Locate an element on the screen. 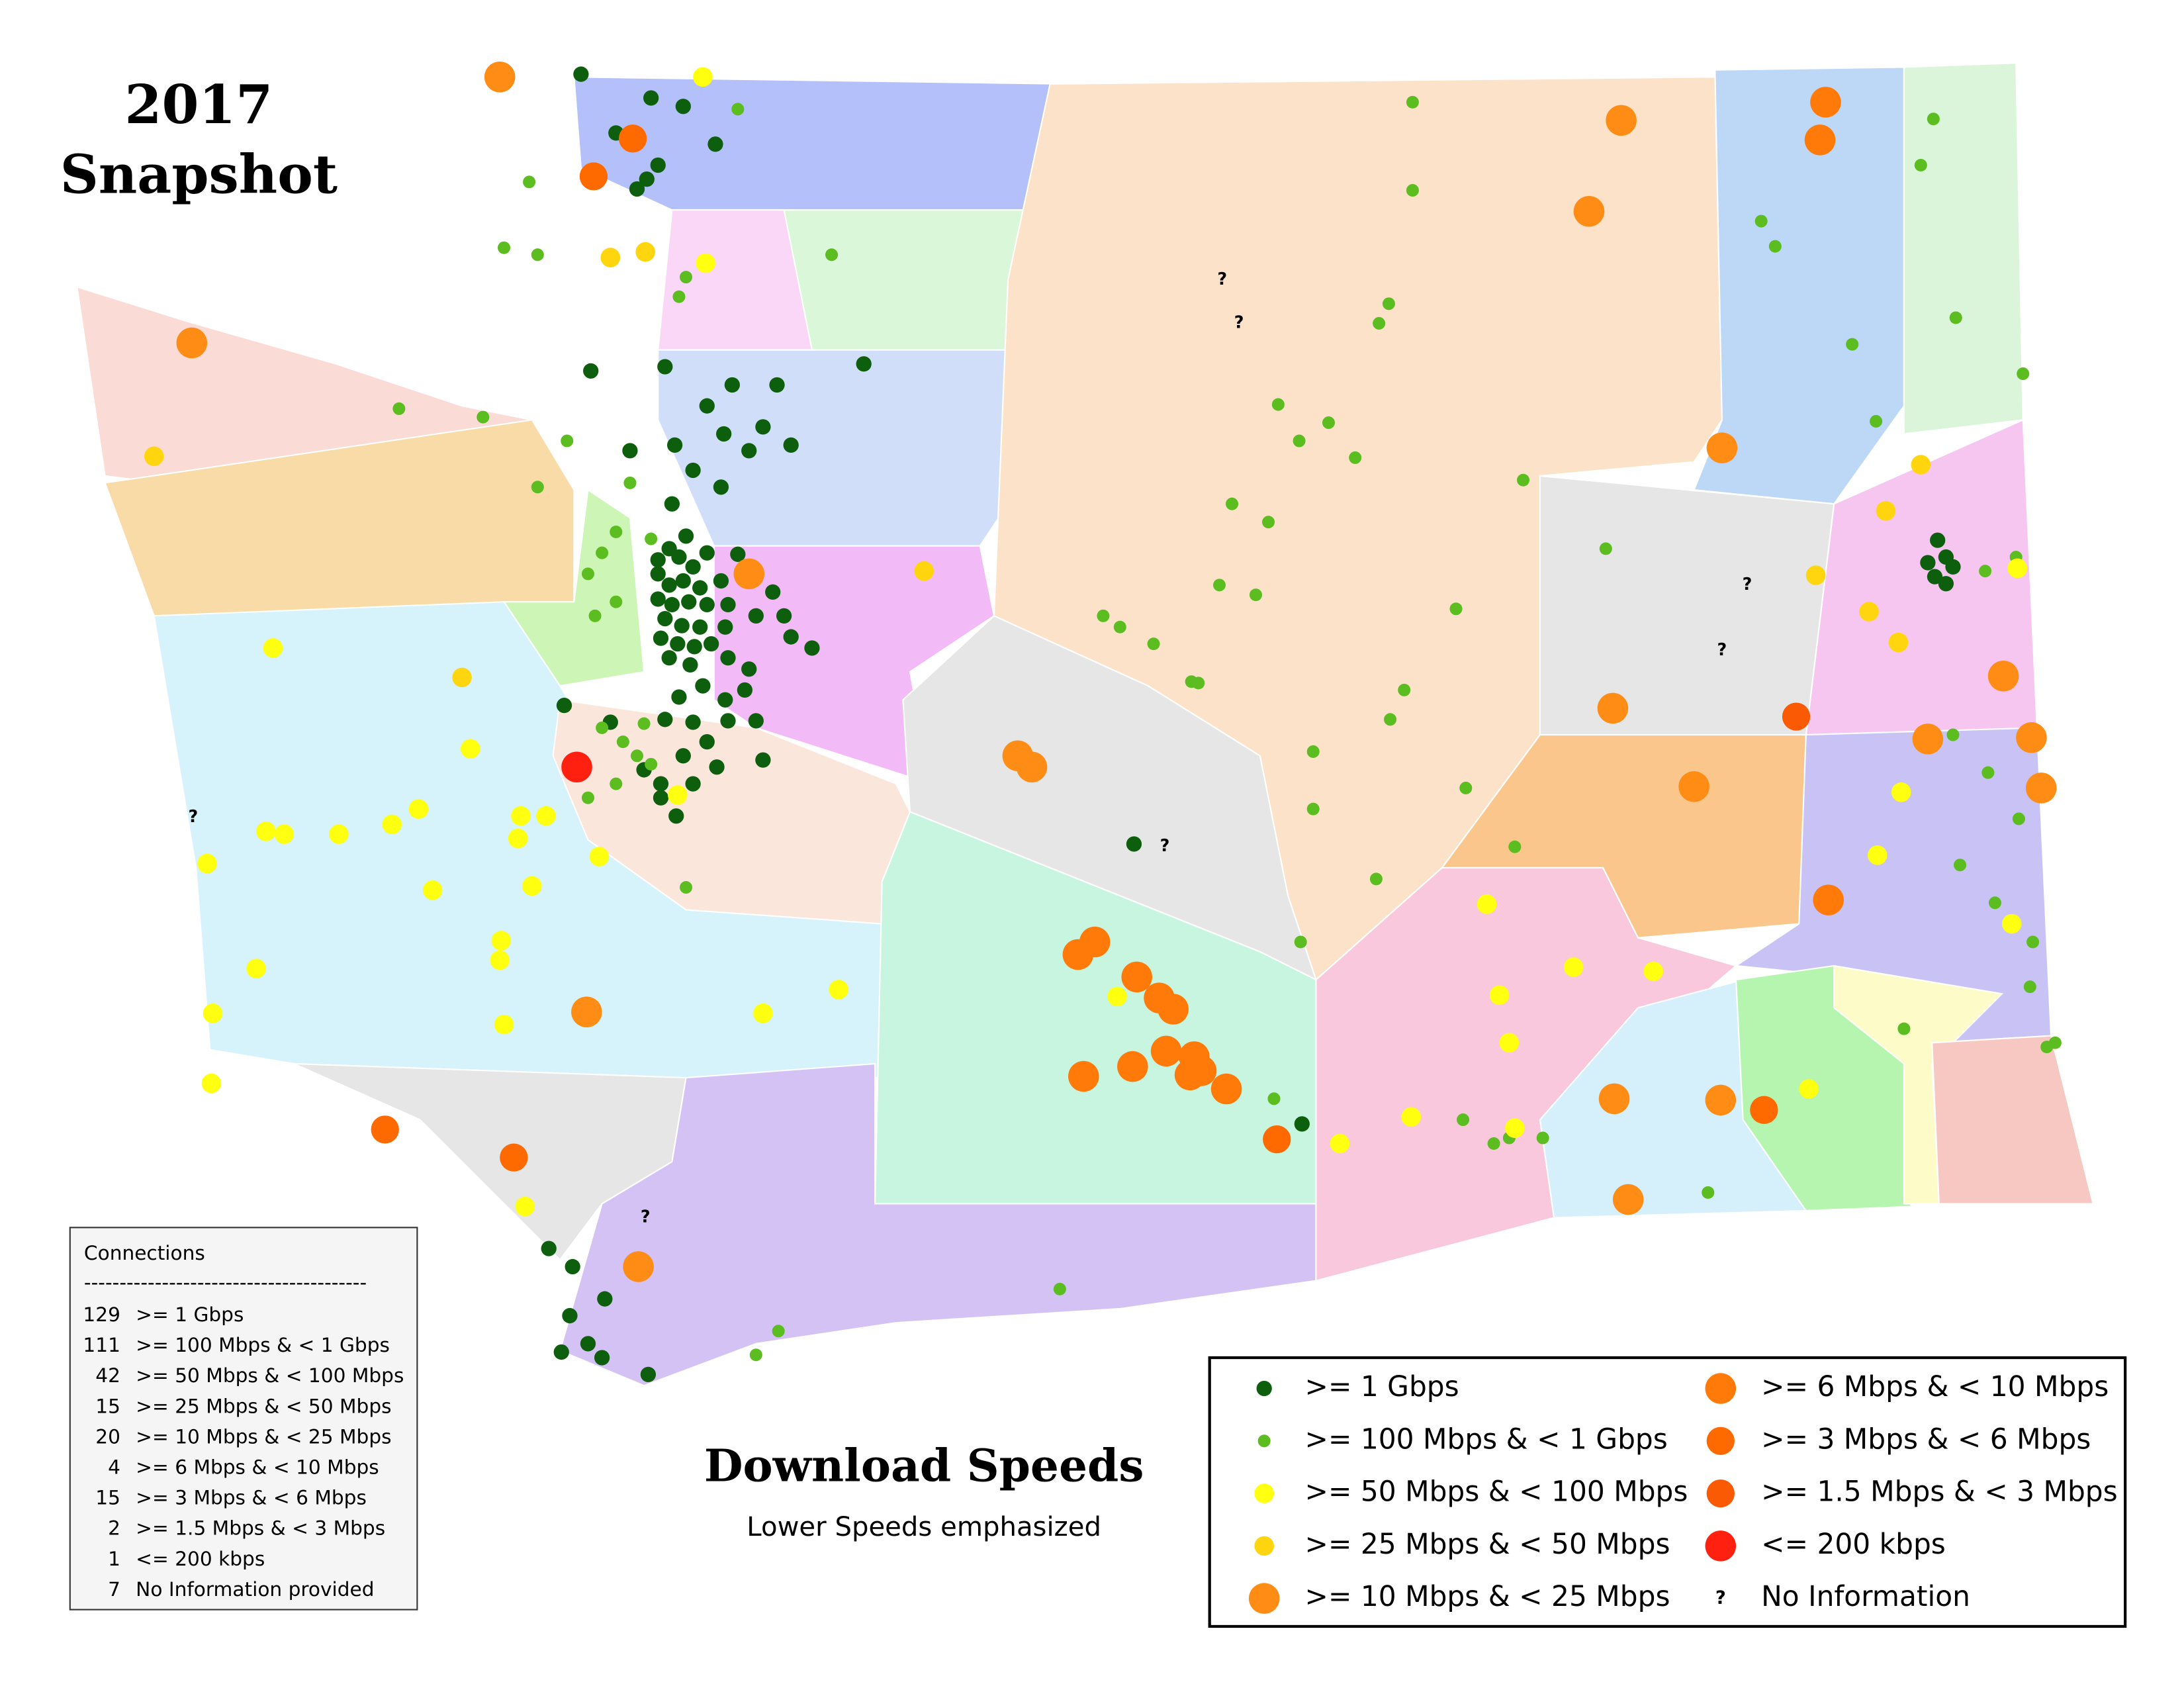 This screenshot has height=1688, width=2184. legend-label: >= 3 Mbps & < 6 Mbps is located at coordinates (1926, 1439).